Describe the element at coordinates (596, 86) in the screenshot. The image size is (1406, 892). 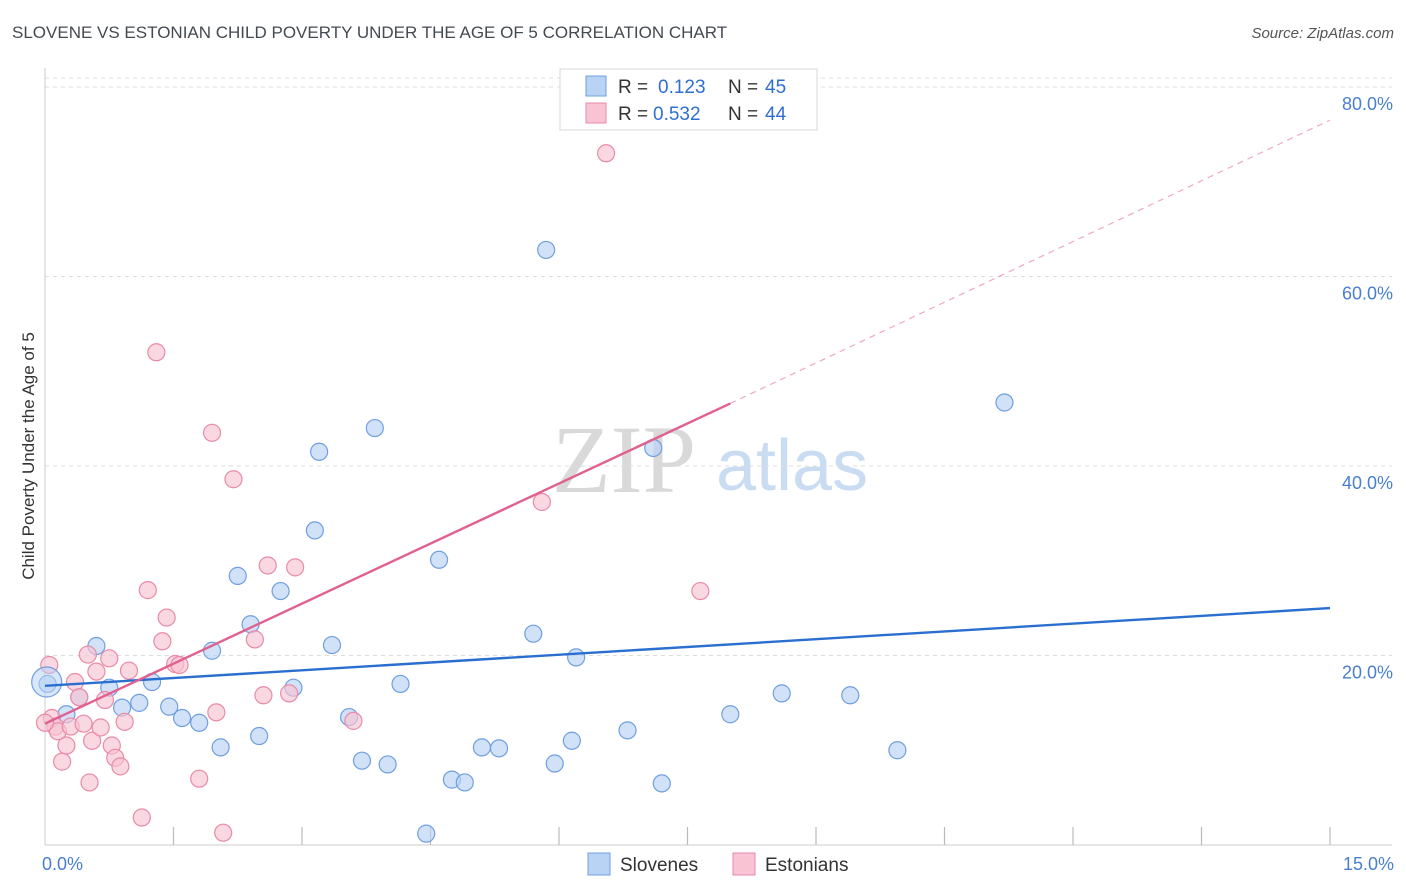
I see `legend-swatch-blue` at that location.